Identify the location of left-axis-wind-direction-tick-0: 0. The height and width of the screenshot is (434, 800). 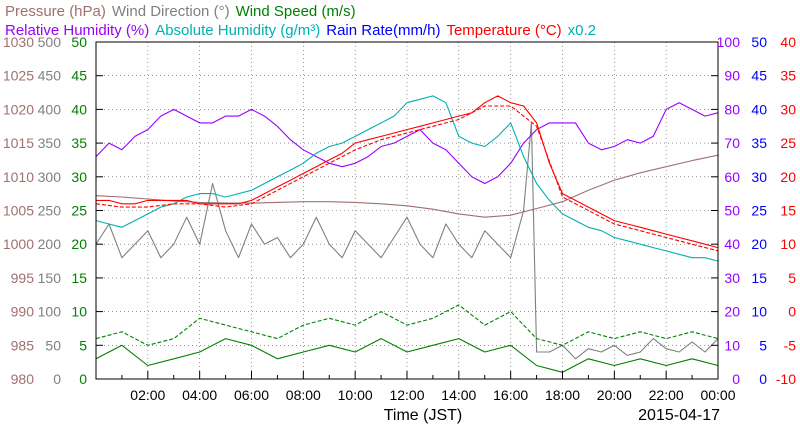
(57, 379).